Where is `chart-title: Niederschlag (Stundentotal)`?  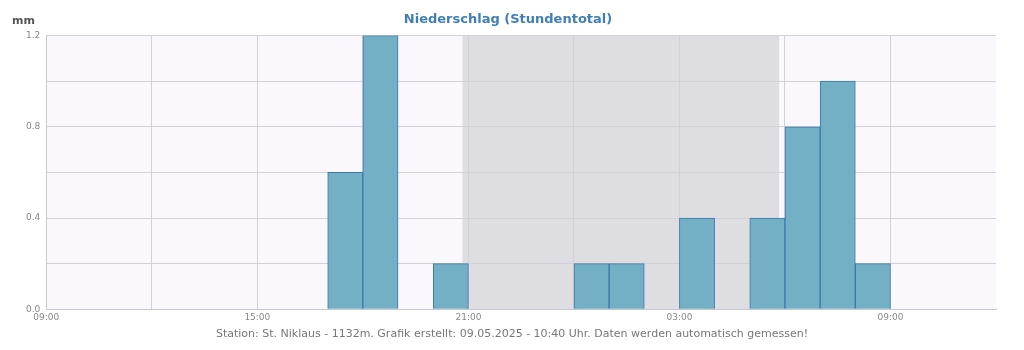
chart-title: Niederschlag (Stundentotal) is located at coordinates (508, 19).